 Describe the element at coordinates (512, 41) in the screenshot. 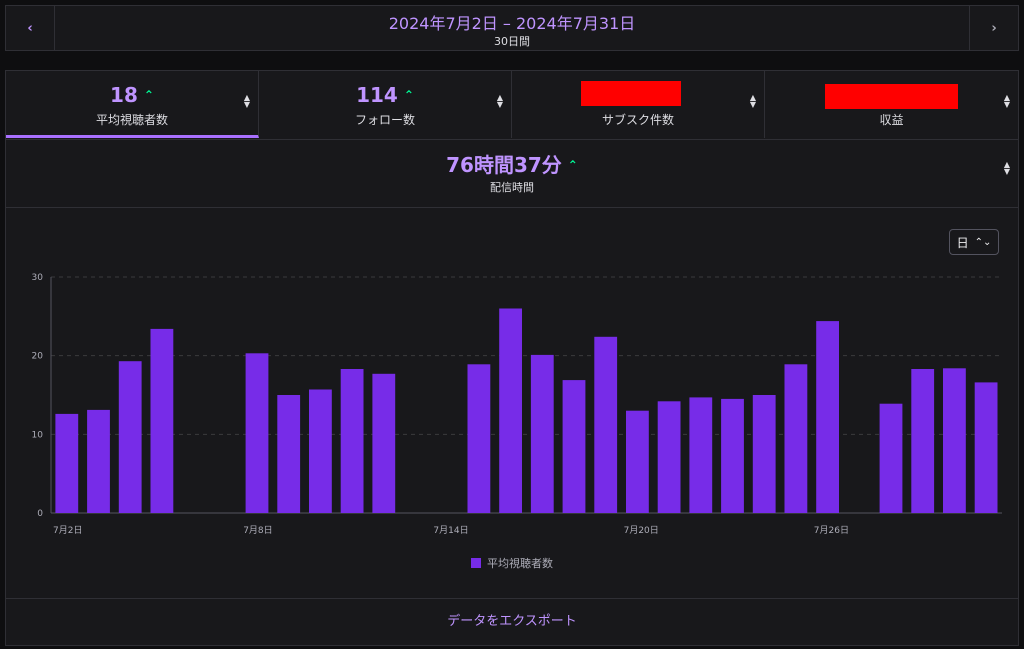

I see `date-range-duration: 30日間` at that location.